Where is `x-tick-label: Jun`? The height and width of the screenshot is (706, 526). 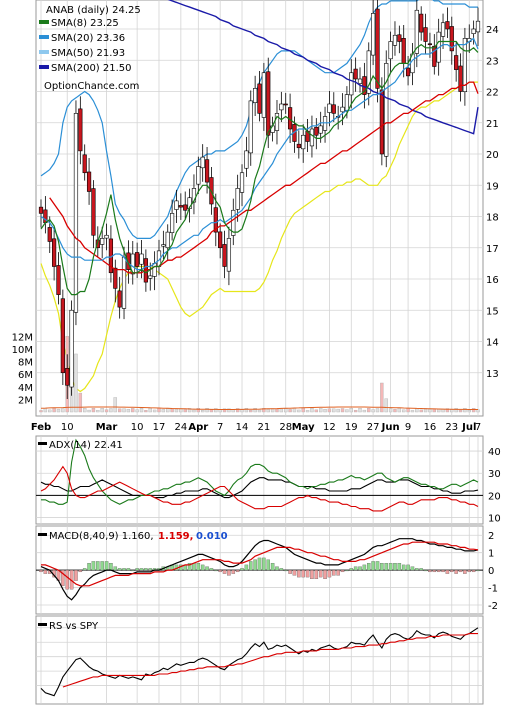
x-tick-label: Jun is located at coordinates (390, 427).